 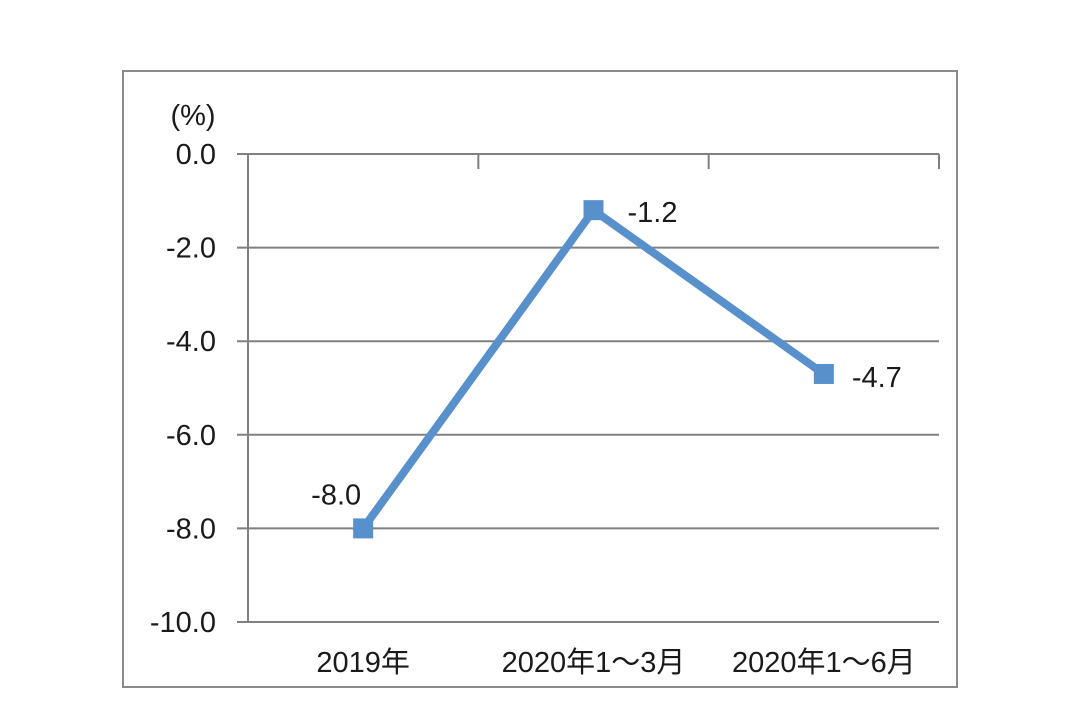 I want to click on x-axis-tick-label: 2020年1～6月, so click(x=824, y=662).